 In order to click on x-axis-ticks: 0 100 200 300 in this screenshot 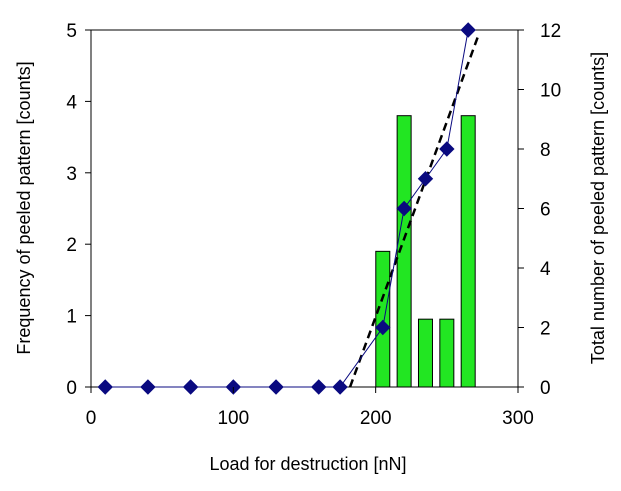, I will do `click(310, 408)`.